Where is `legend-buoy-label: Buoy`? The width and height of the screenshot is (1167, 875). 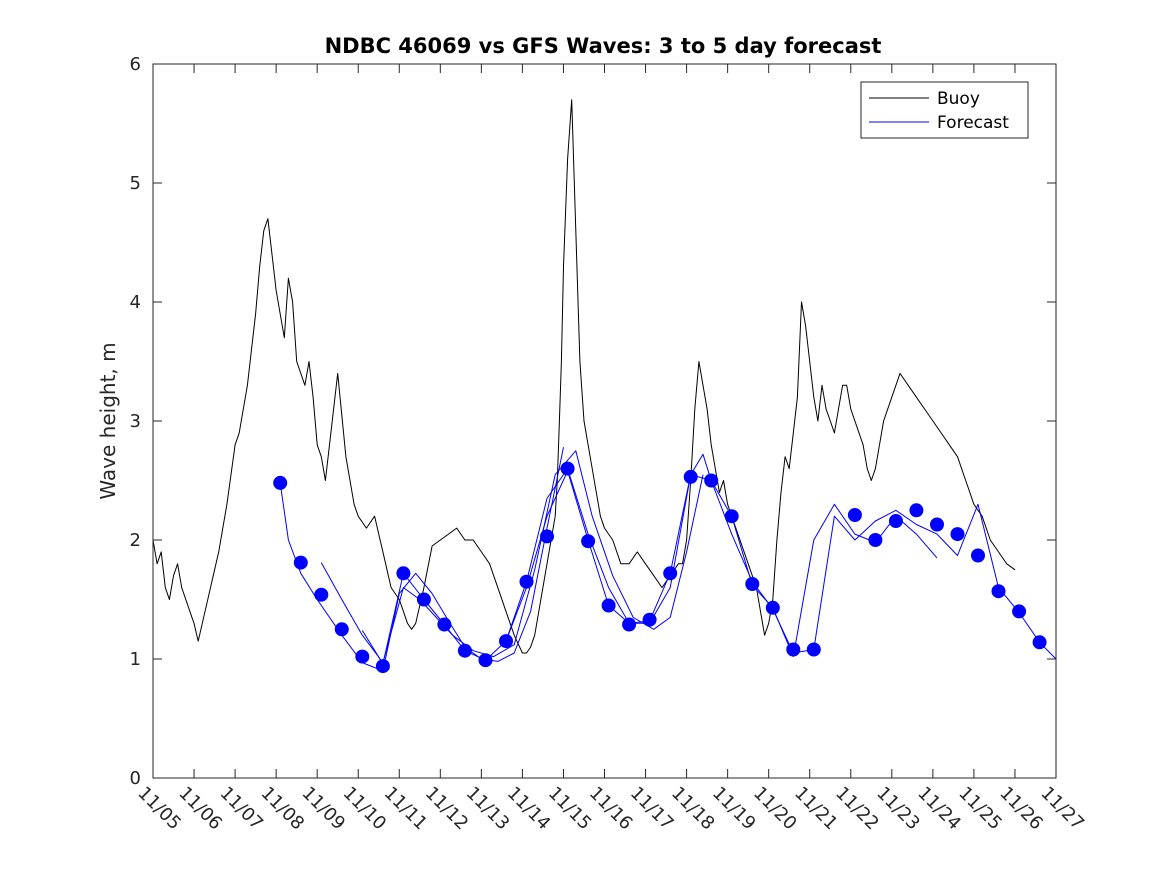
legend-buoy-label: Buoy is located at coordinates (958, 99).